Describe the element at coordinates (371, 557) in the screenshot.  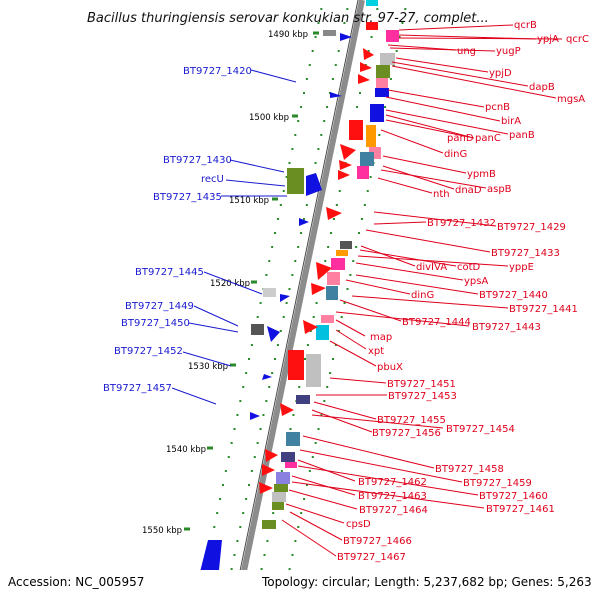
I see `gene-label-right: BT9727_1467` at that location.